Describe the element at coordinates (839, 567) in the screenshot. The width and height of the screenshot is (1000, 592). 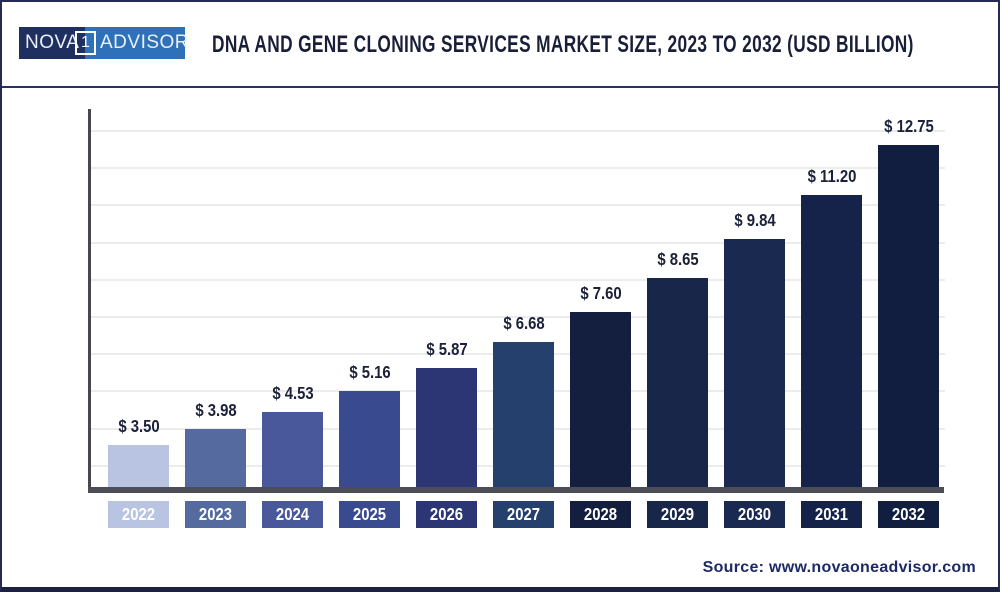
I see `source-text: Source: www.novaoneadvisor.com` at that location.